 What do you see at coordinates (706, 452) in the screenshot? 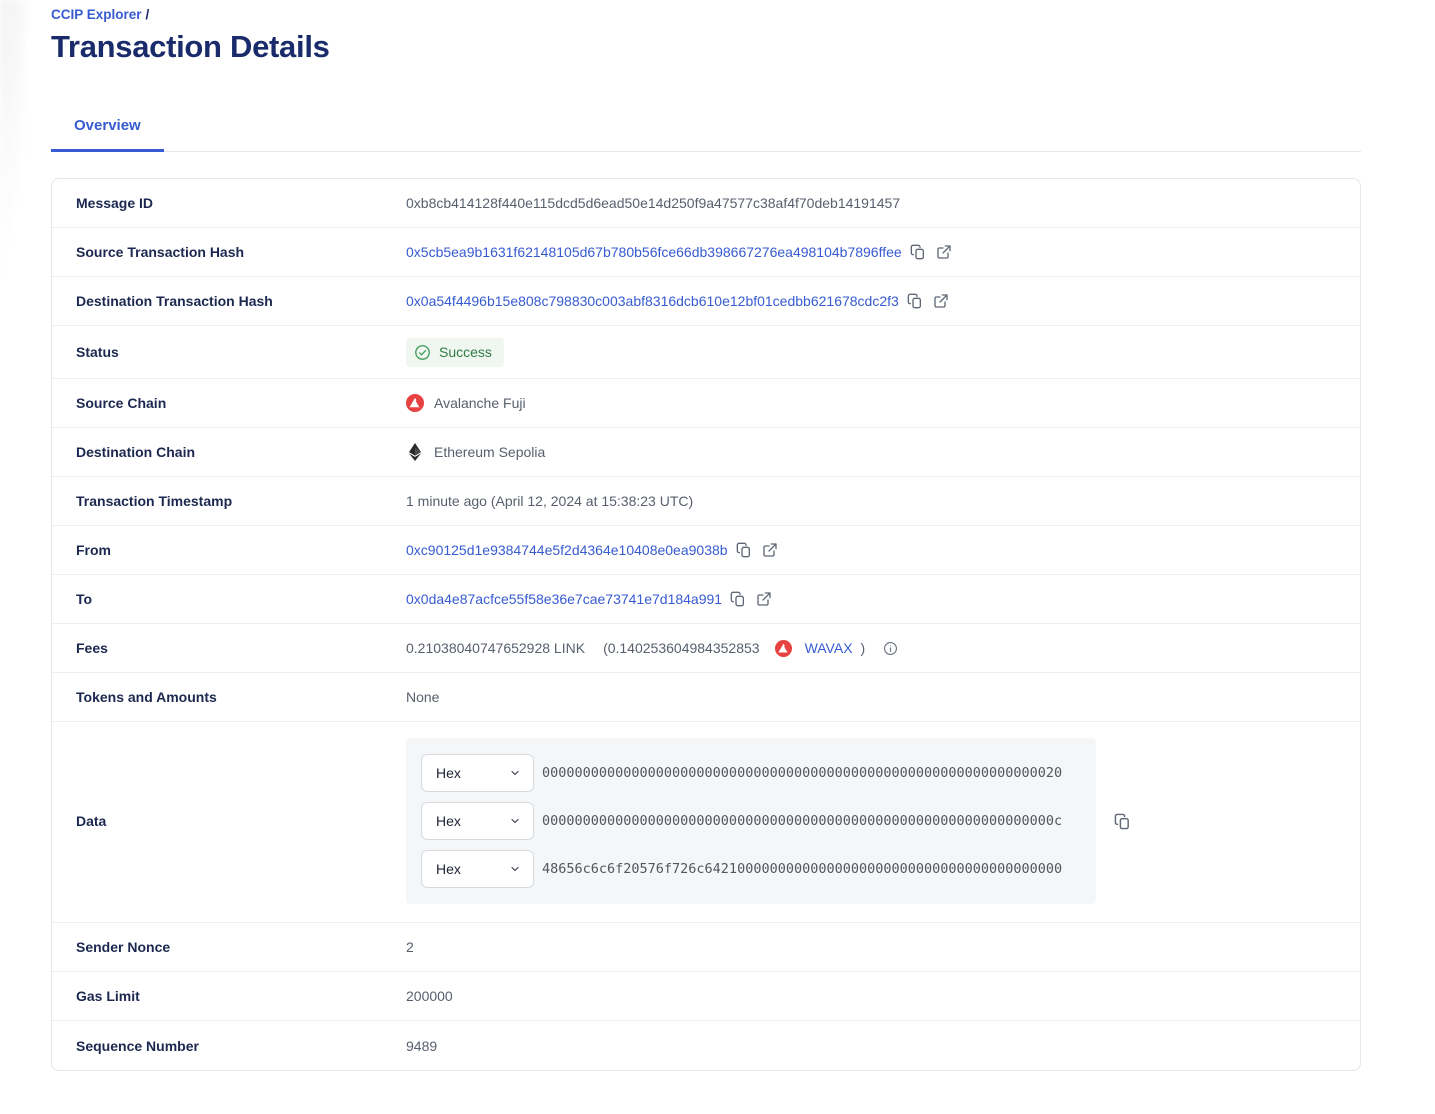
I see `row-dest-chain: Destination Chain Ethereum Sepolia` at bounding box center [706, 452].